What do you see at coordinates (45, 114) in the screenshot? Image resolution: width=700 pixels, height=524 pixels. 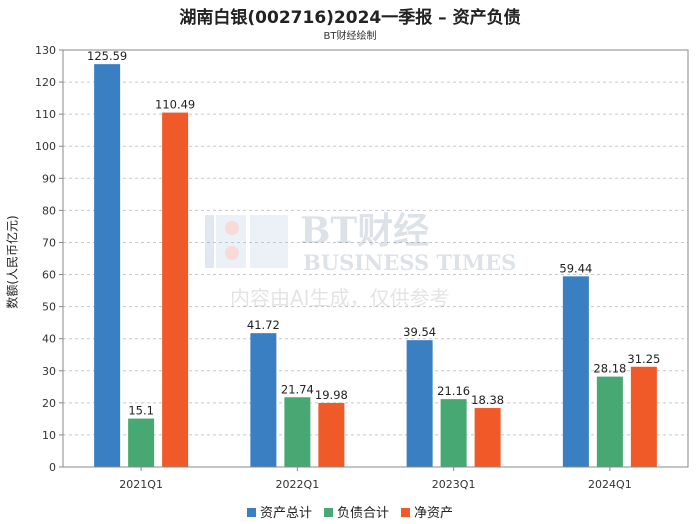 I see `y-tick-label: 110` at bounding box center [45, 114].